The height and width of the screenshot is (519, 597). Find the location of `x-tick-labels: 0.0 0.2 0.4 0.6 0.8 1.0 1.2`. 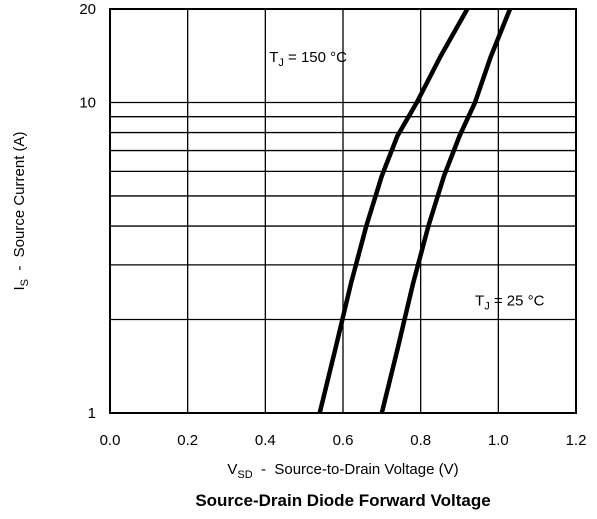

x-tick-labels: 0.0 0.2 0.4 0.6 0.8 1.0 1.2 is located at coordinates (343, 440).